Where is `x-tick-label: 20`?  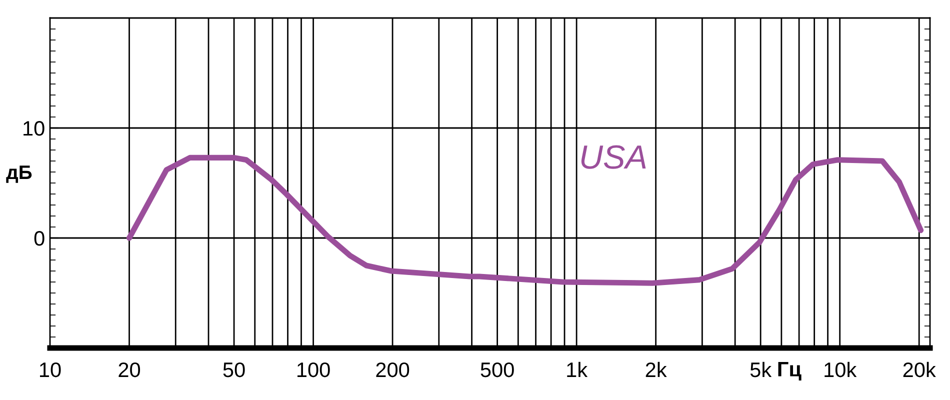 x-tick-label: 20 is located at coordinates (129, 370).